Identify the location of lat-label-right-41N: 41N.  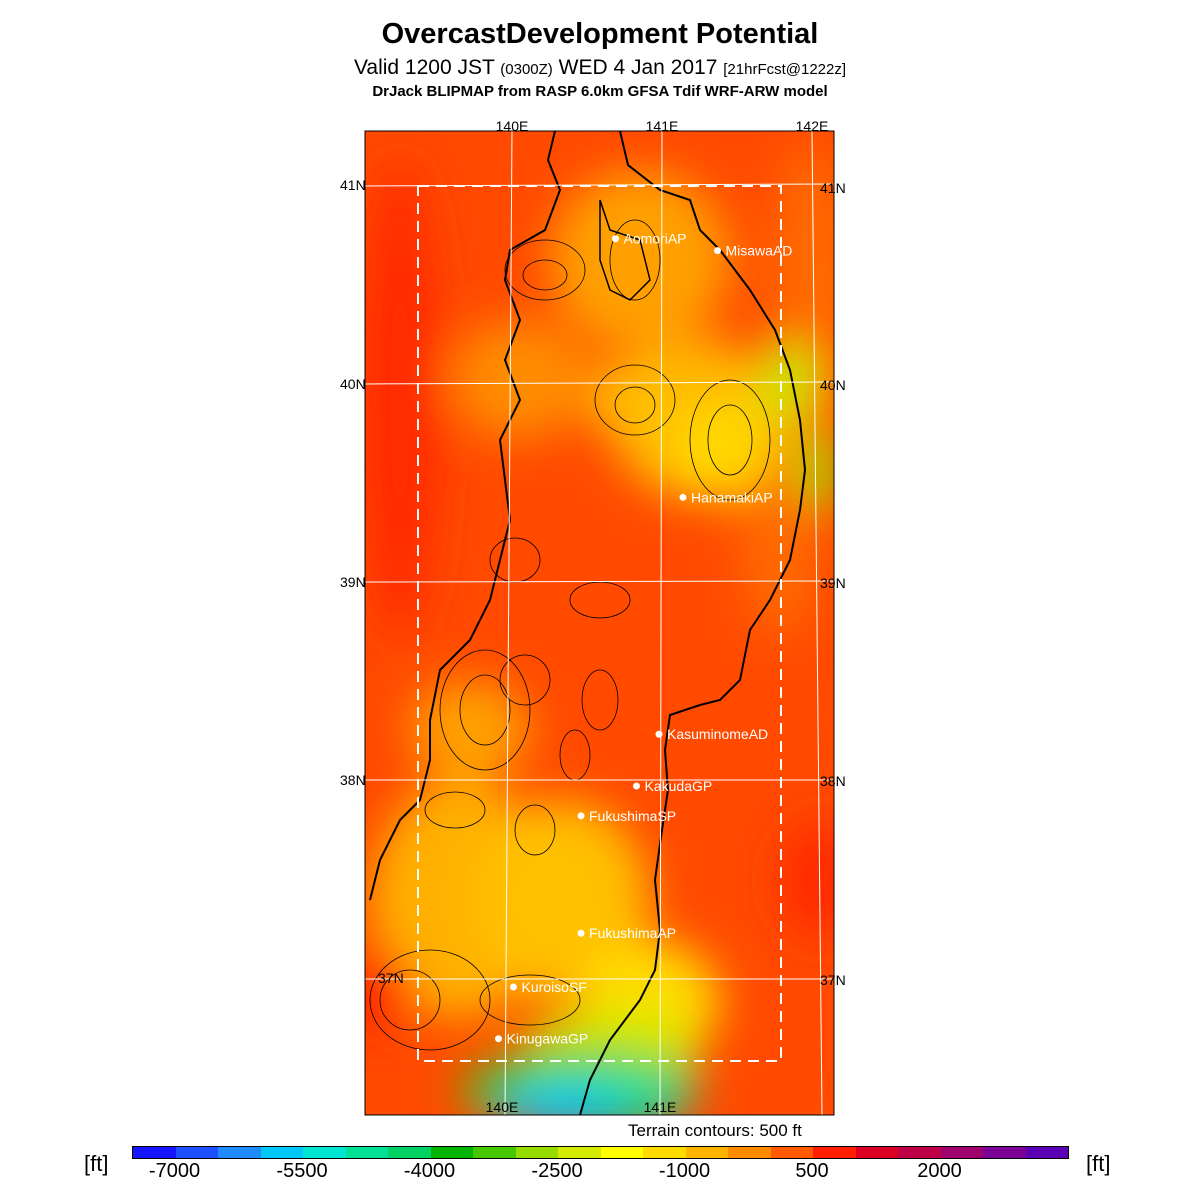
(833, 188).